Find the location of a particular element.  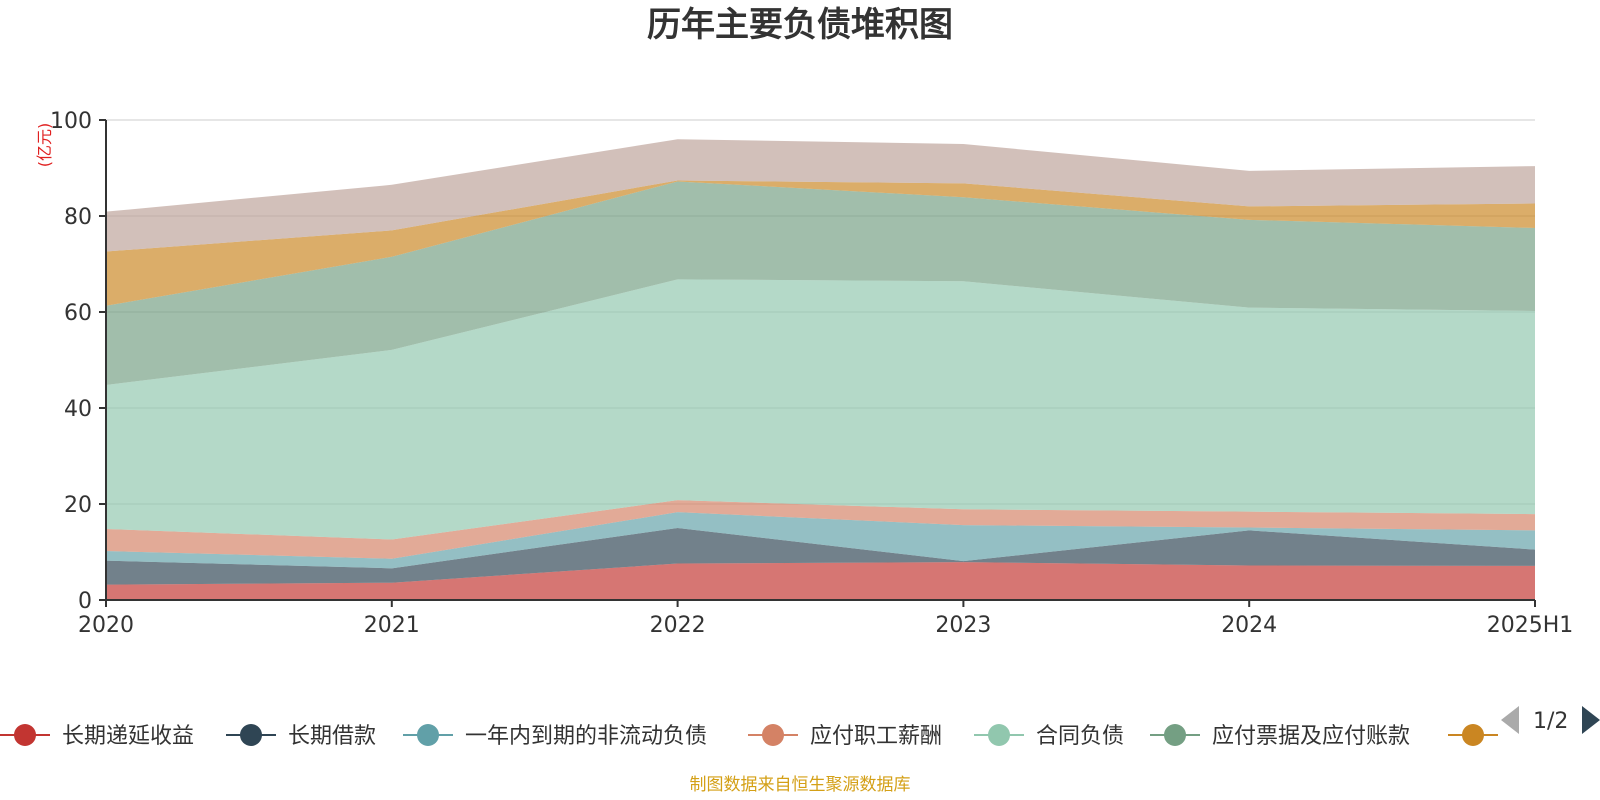

legend: 长期递延收益 长期借款 一年内到期的非流动负债 应付职工薪酬 合同负债 应付票据及应付账款 is located at coordinates (749, 736).